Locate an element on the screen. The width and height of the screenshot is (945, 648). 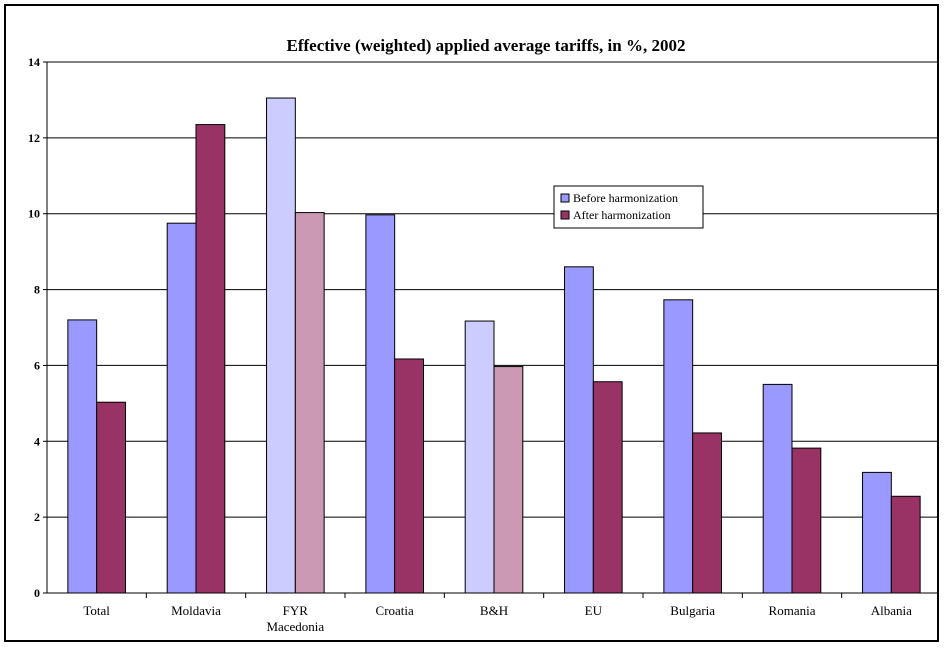
y-tick-label: 4 is located at coordinates (37, 441).